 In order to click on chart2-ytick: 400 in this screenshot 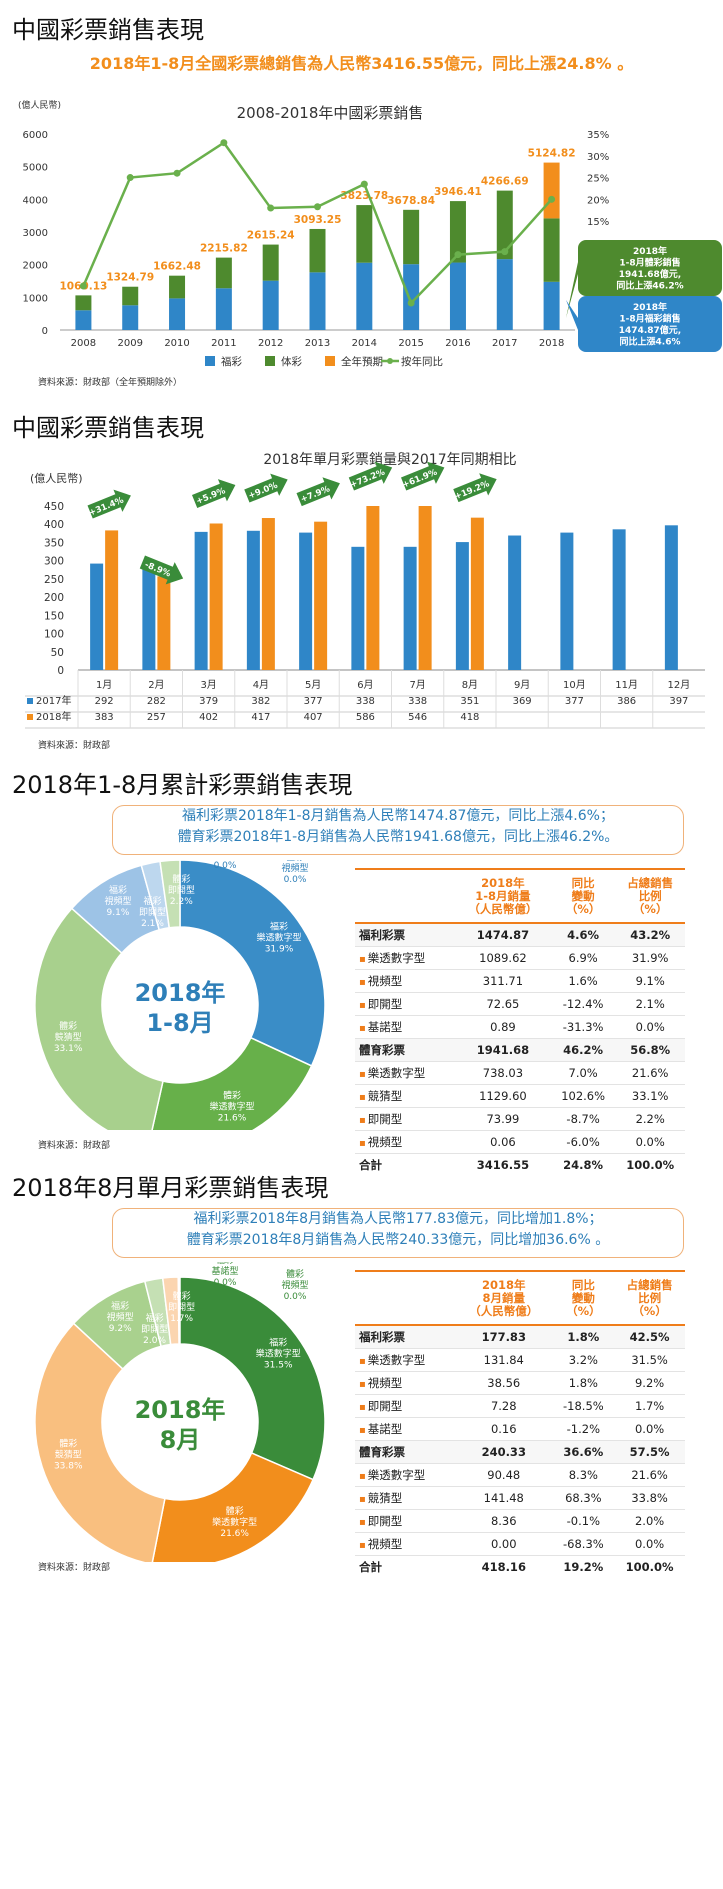, I will do `click(54, 525)`.